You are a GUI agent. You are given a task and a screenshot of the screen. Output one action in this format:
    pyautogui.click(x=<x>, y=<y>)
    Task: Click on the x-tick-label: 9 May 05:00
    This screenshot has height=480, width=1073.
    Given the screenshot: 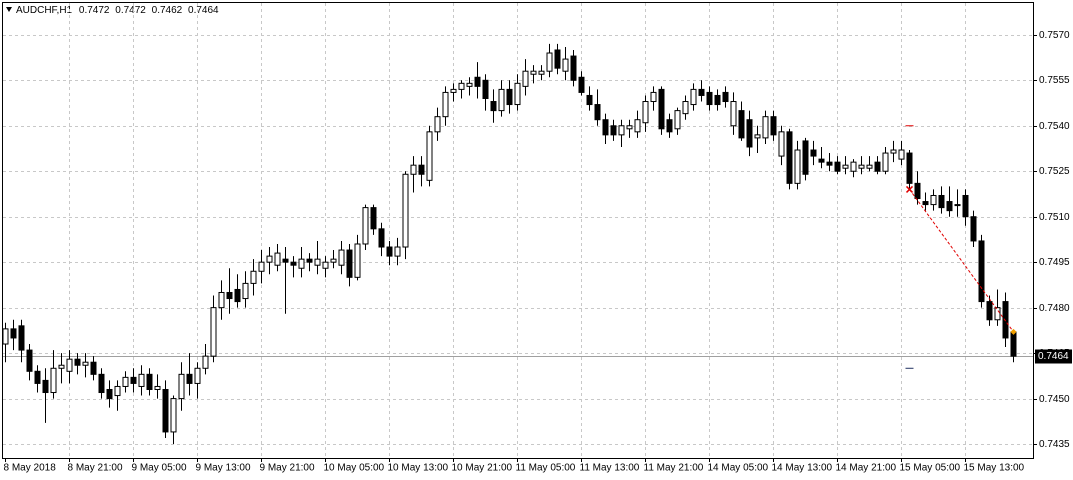 What is the action you would take?
    pyautogui.click(x=159, y=468)
    